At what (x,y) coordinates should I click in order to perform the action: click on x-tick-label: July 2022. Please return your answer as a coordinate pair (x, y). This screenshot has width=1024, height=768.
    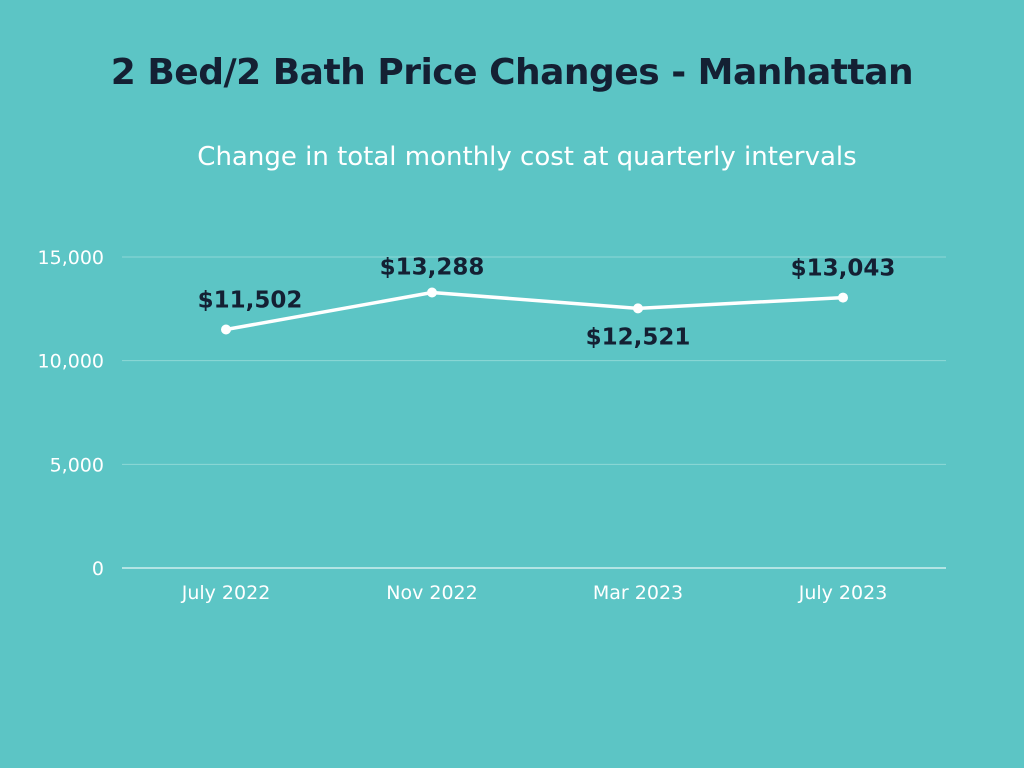
    Looking at the image, I should click on (226, 593).